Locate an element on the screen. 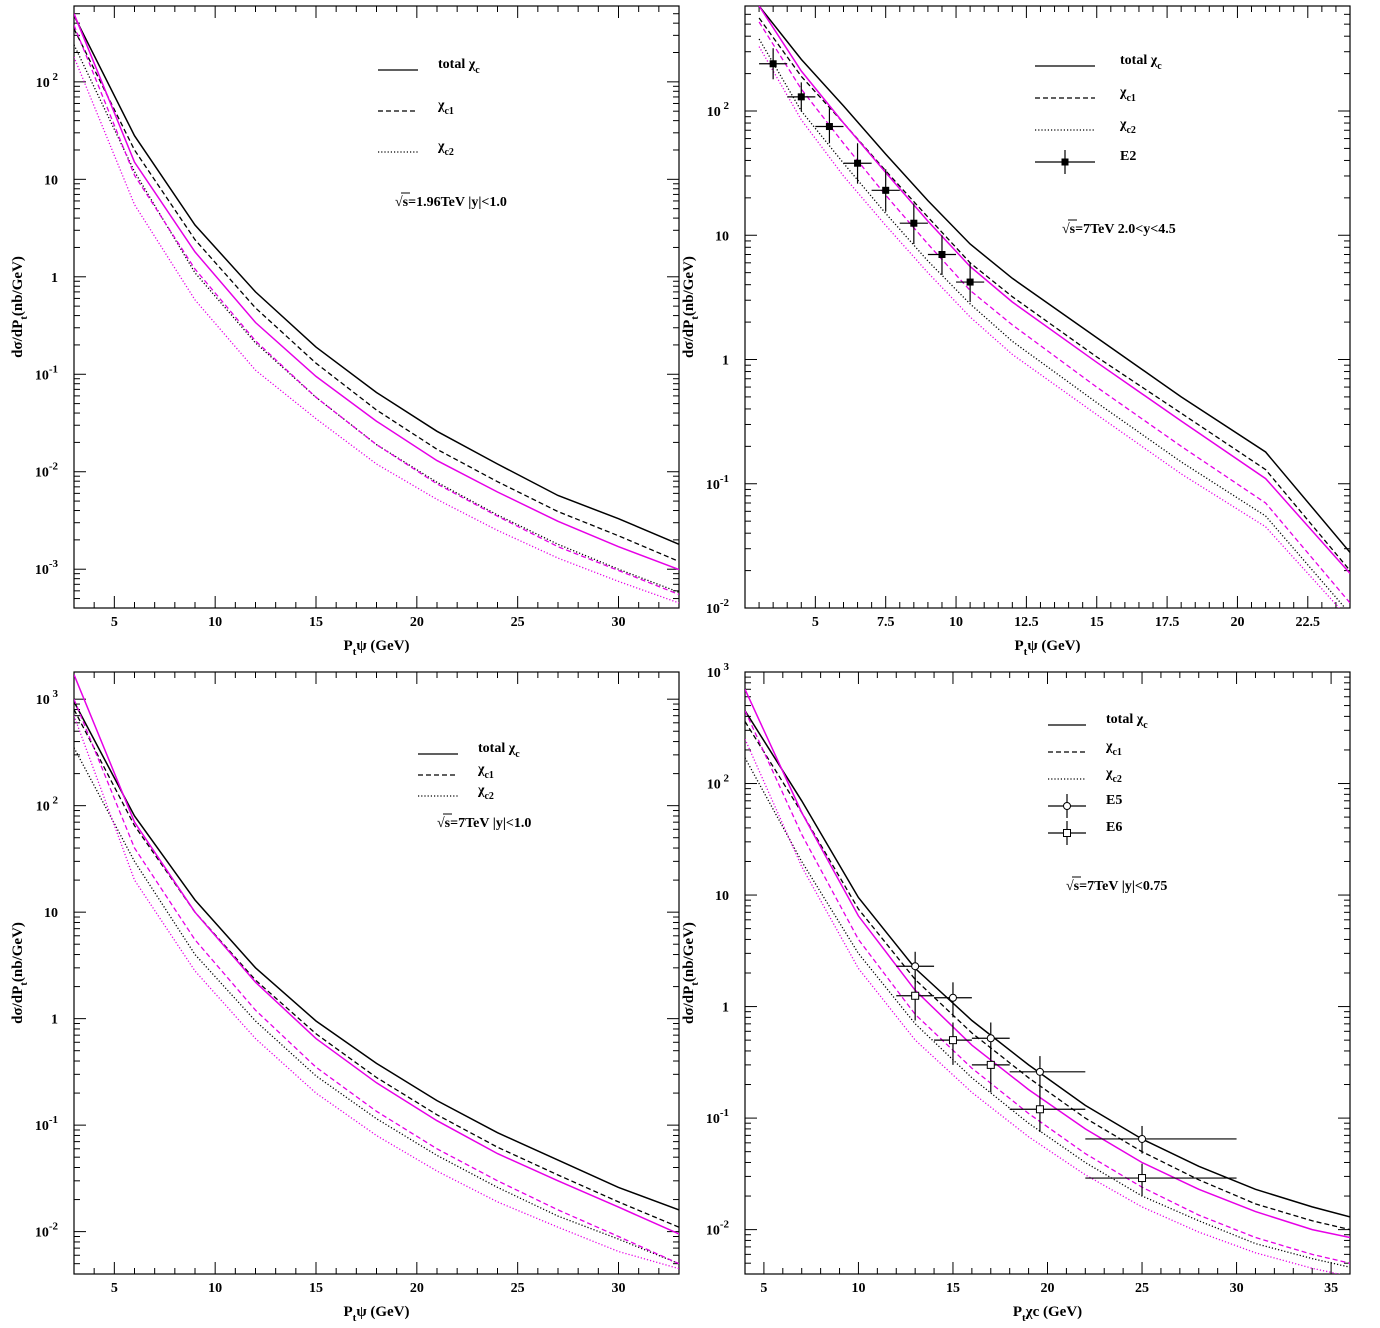  energy-rapidity-note: √s=7TeV |y|<0.75 is located at coordinates (1116, 886).